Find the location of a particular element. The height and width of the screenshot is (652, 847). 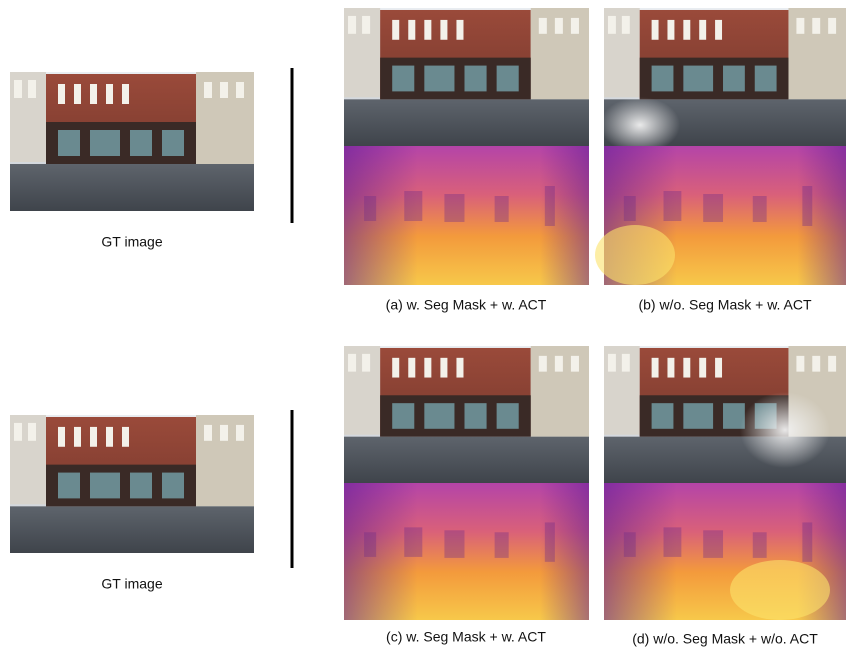

caption: (d) w/o. Seg Mask + w/o. ACT is located at coordinates (725, 639).